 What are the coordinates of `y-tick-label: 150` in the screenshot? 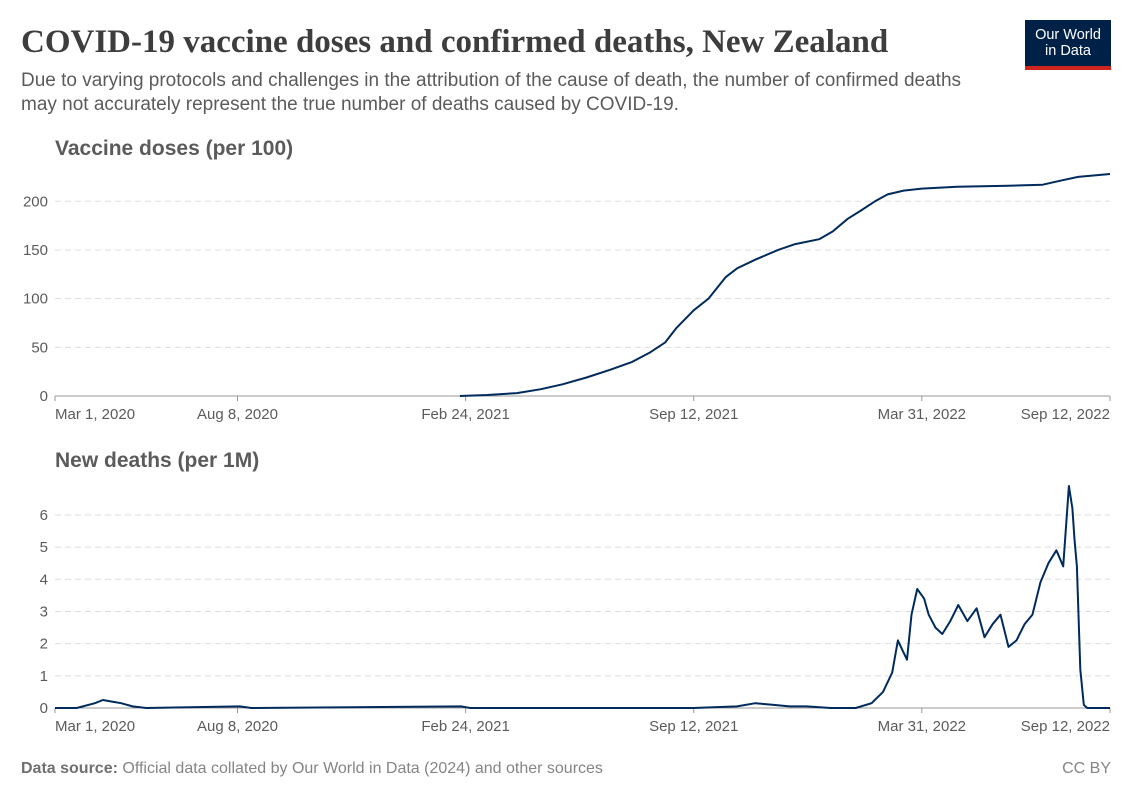 It's located at (35, 250).